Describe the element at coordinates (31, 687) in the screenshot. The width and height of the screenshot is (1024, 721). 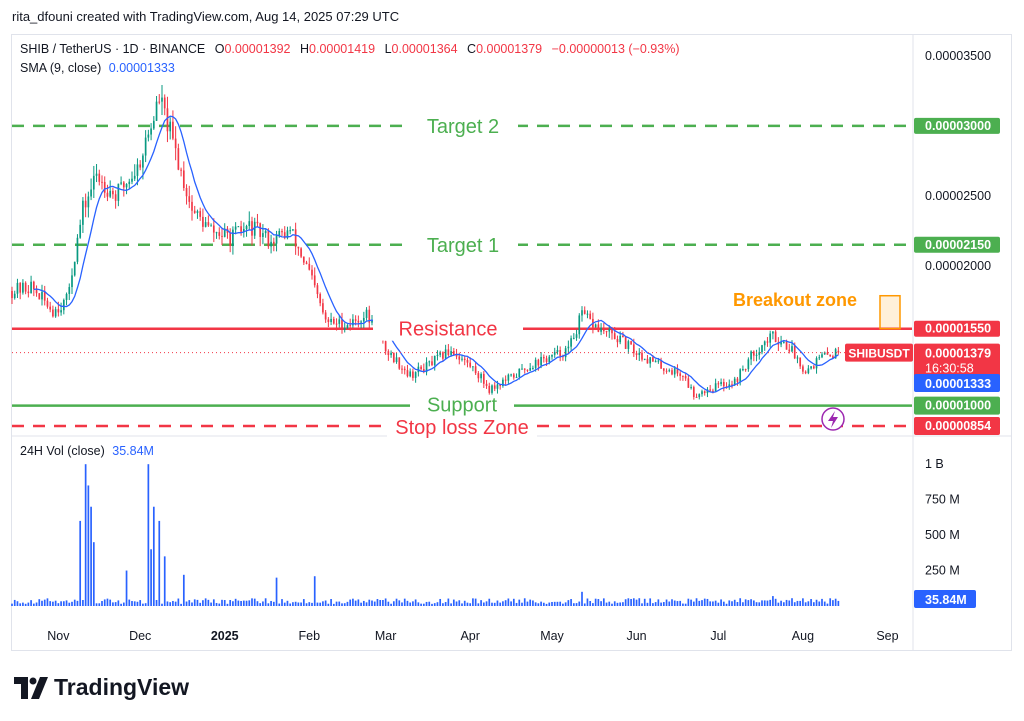
I see `tradingview-logo-icon` at that location.